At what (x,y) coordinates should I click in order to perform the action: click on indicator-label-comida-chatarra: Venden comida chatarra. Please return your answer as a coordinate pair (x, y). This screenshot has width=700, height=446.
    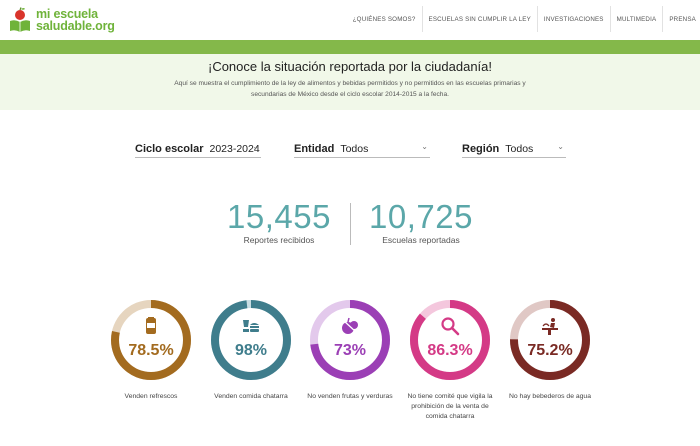
    Looking at the image, I should click on (251, 396).